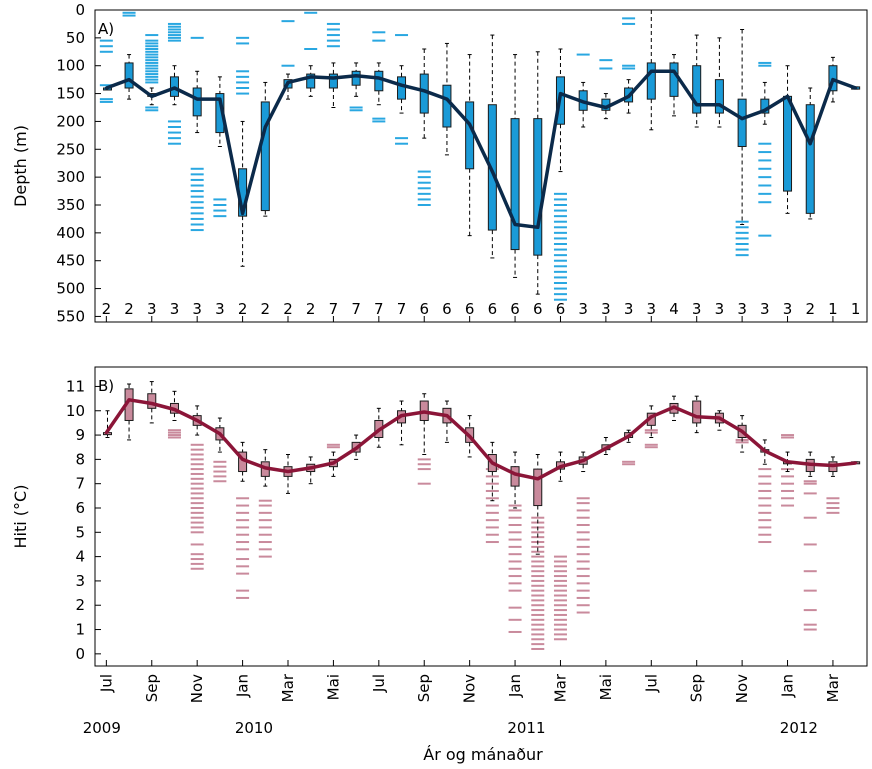 The height and width of the screenshot is (769, 872). What do you see at coordinates (70, 121) in the screenshot?
I see `y-tick-label: 200` at bounding box center [70, 121].